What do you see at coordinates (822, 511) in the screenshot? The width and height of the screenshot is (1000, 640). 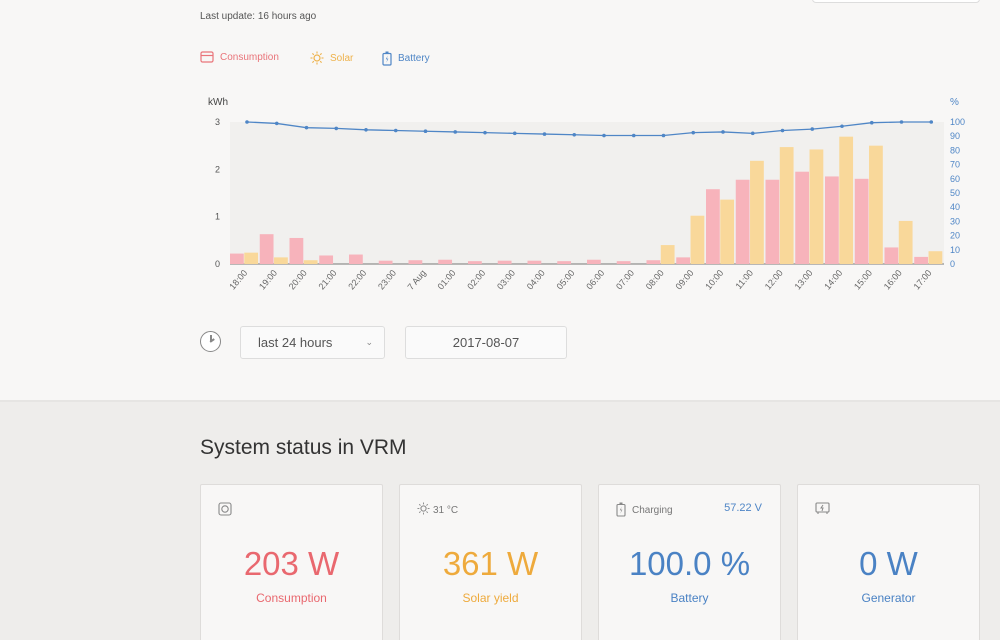 I see `generator-icon` at bounding box center [822, 511].